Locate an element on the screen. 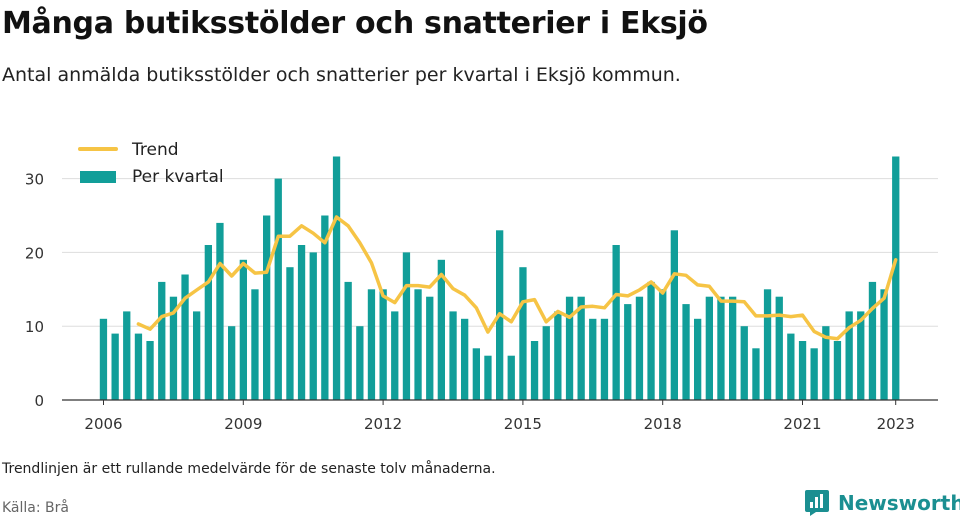  legend-swatch-bars is located at coordinates (98, 177).